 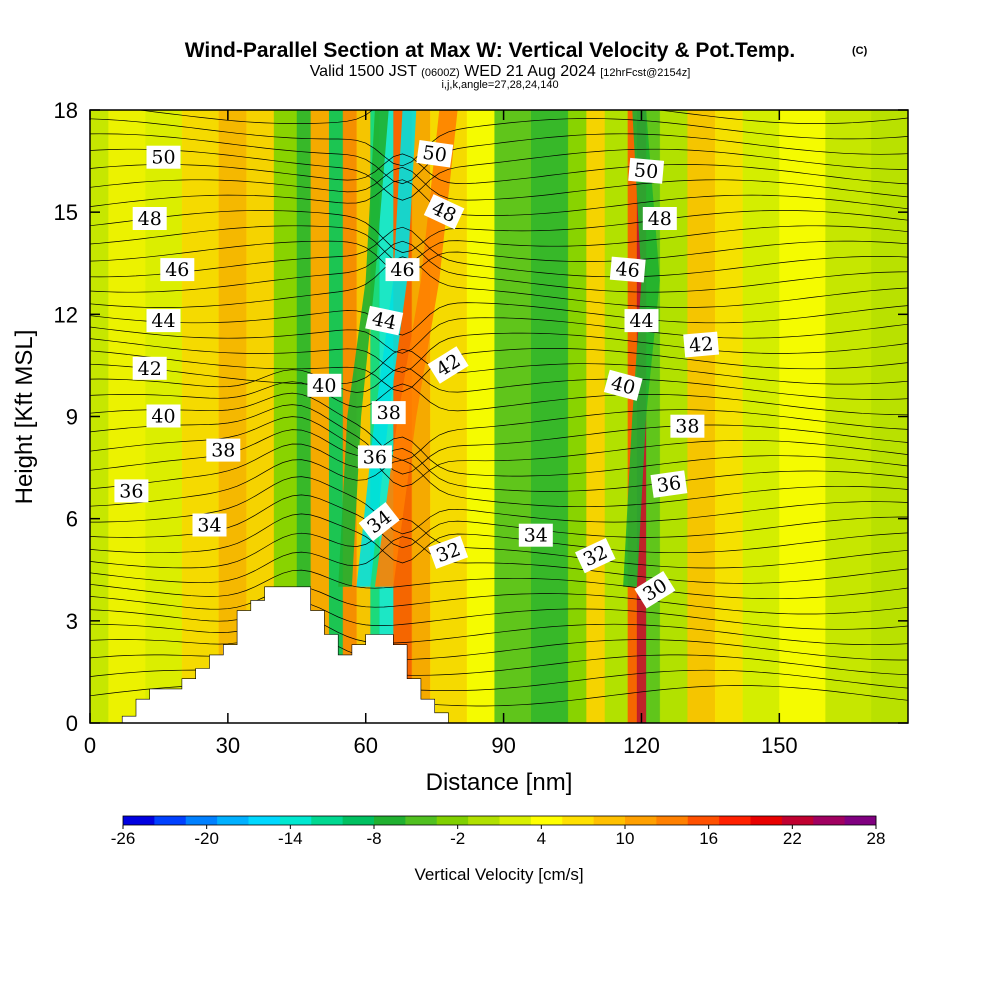 What do you see at coordinates (457, 838) in the screenshot?
I see `colorbar-tick-label: -2` at bounding box center [457, 838].